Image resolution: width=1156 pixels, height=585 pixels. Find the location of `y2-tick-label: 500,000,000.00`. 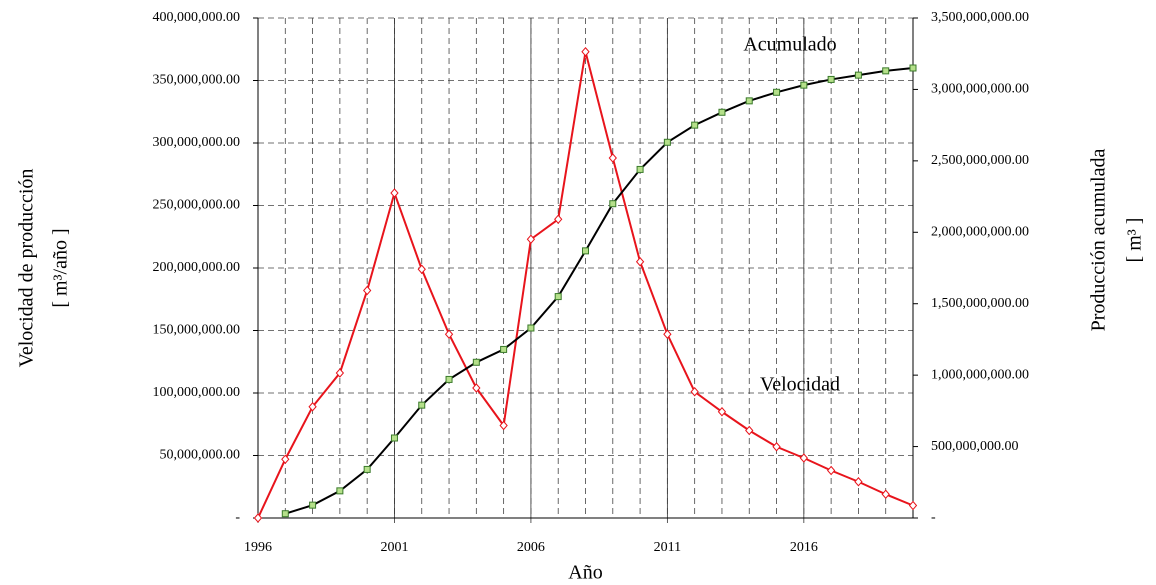

y2-tick-label: 500,000,000.00 is located at coordinates (975, 446).